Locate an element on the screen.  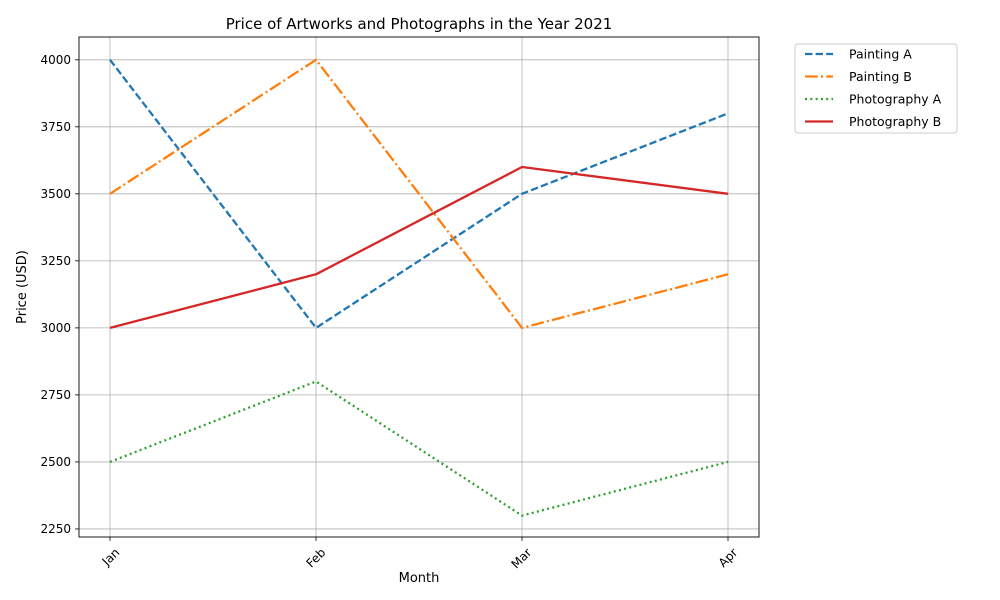
x-tick-label: Mar is located at coordinates (521, 558).